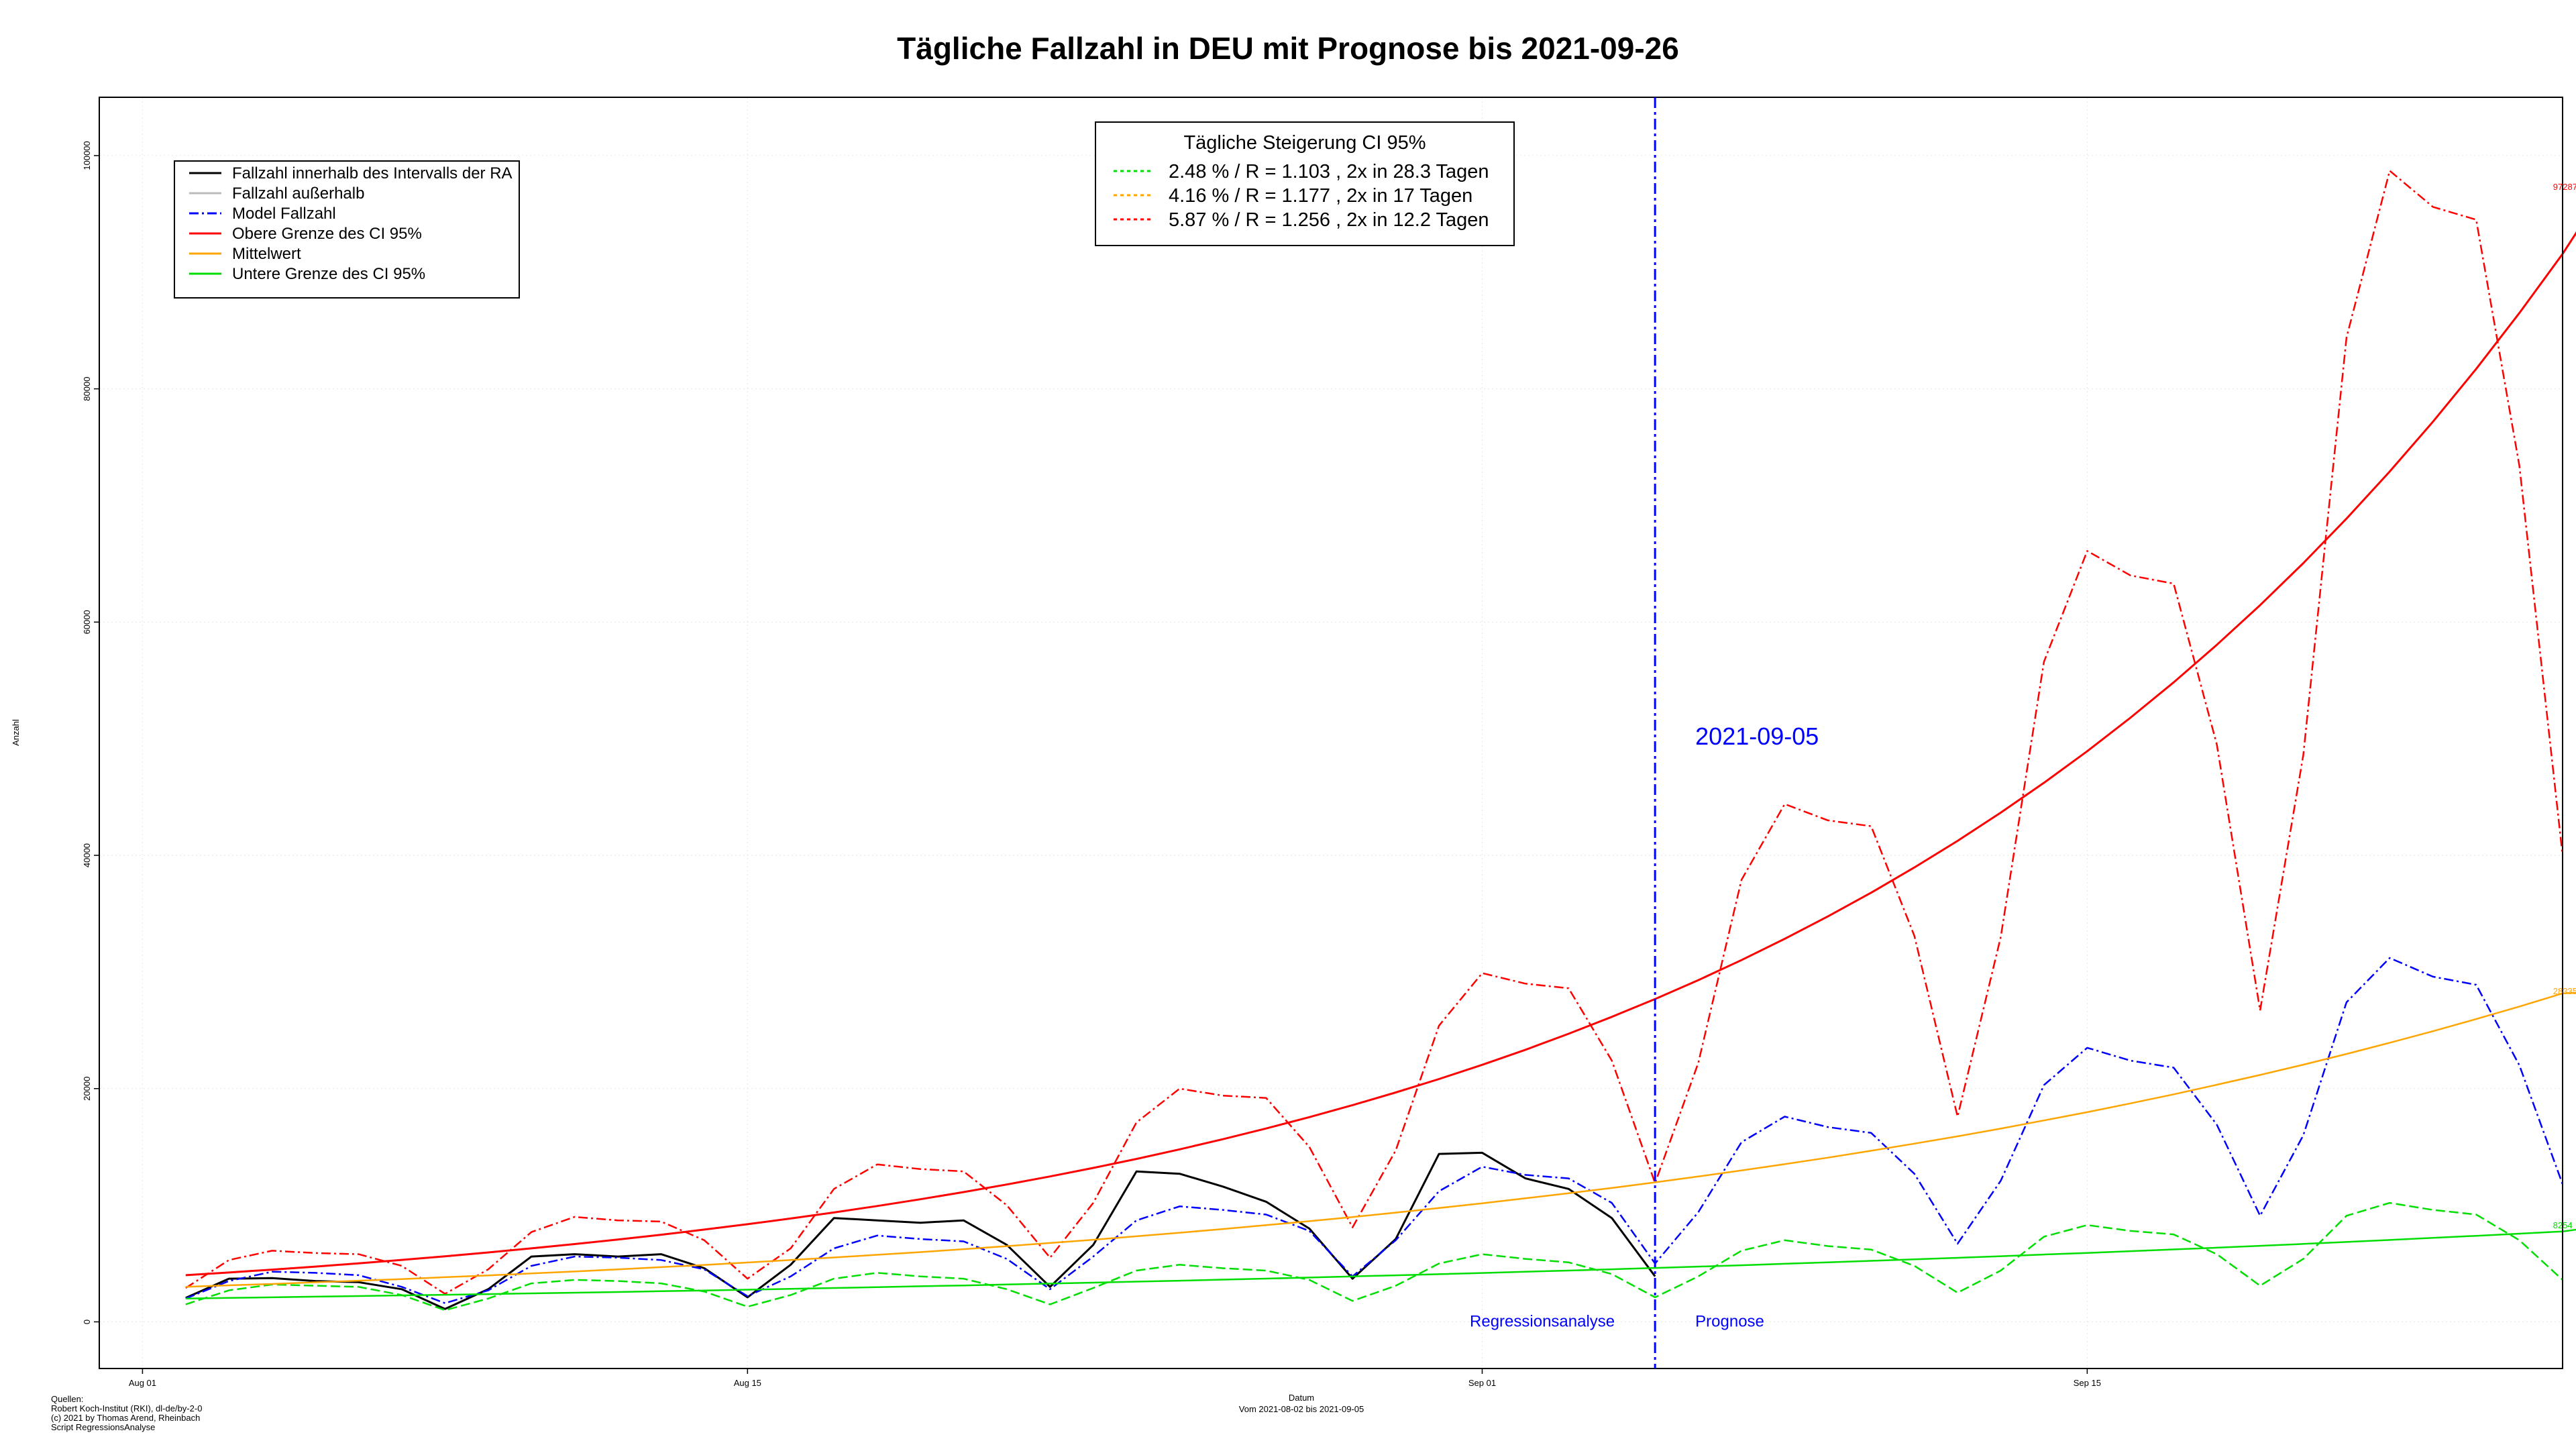 The width and height of the screenshot is (2576, 1449). What do you see at coordinates (747, 1383) in the screenshot?
I see `x-tick-label: Aug 15` at bounding box center [747, 1383].